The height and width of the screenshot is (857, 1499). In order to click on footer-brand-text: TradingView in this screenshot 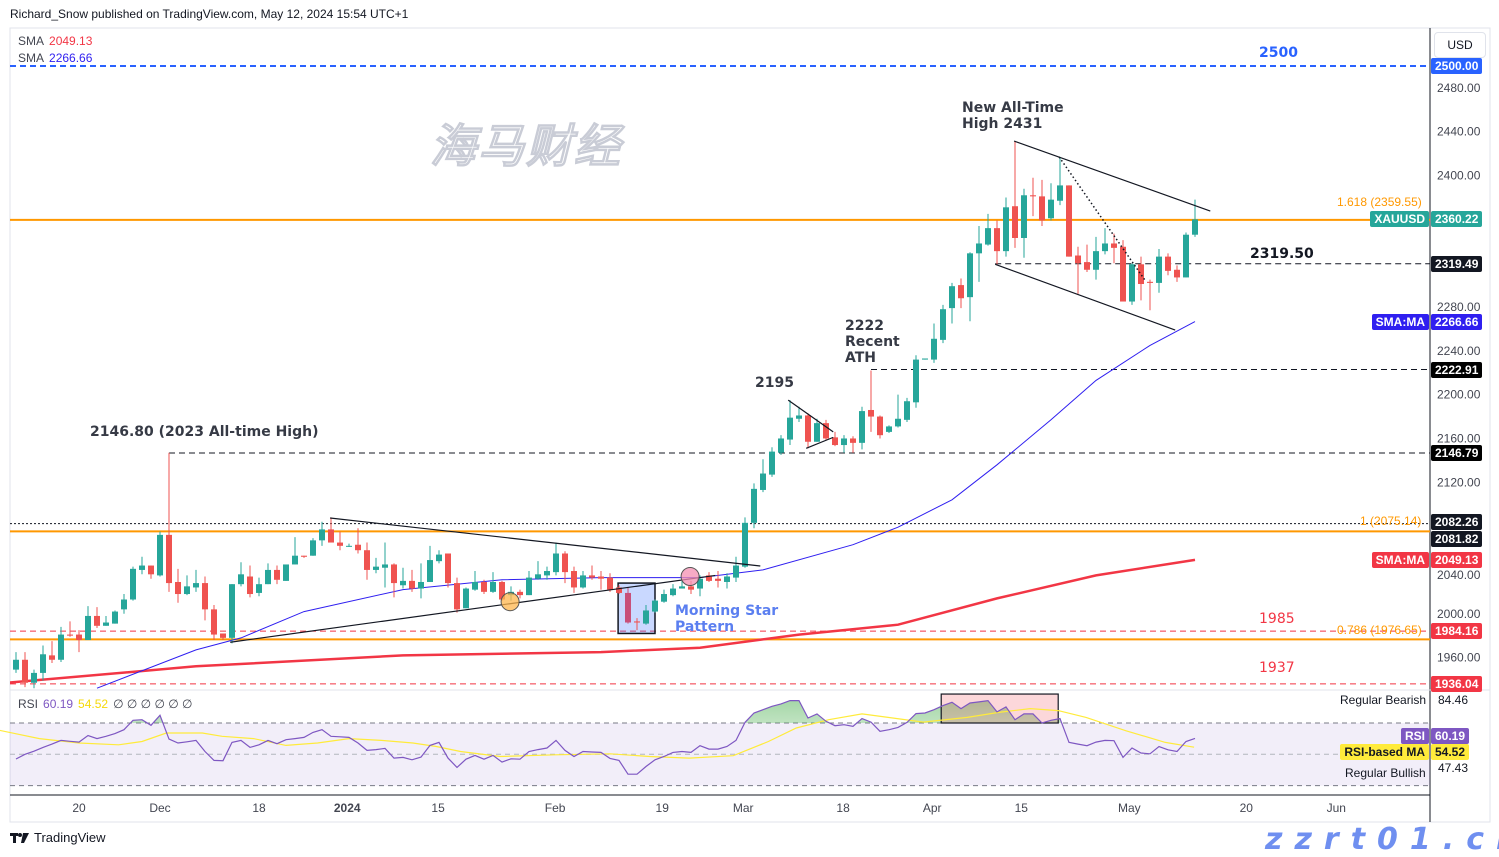, I will do `click(70, 837)`.